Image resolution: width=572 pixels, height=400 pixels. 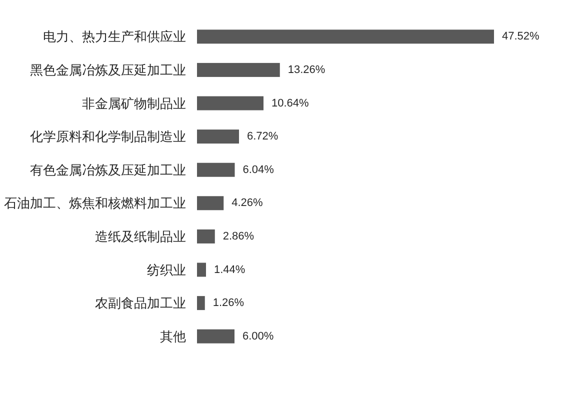 I want to click on data-label: 2.86%, so click(x=238, y=236).